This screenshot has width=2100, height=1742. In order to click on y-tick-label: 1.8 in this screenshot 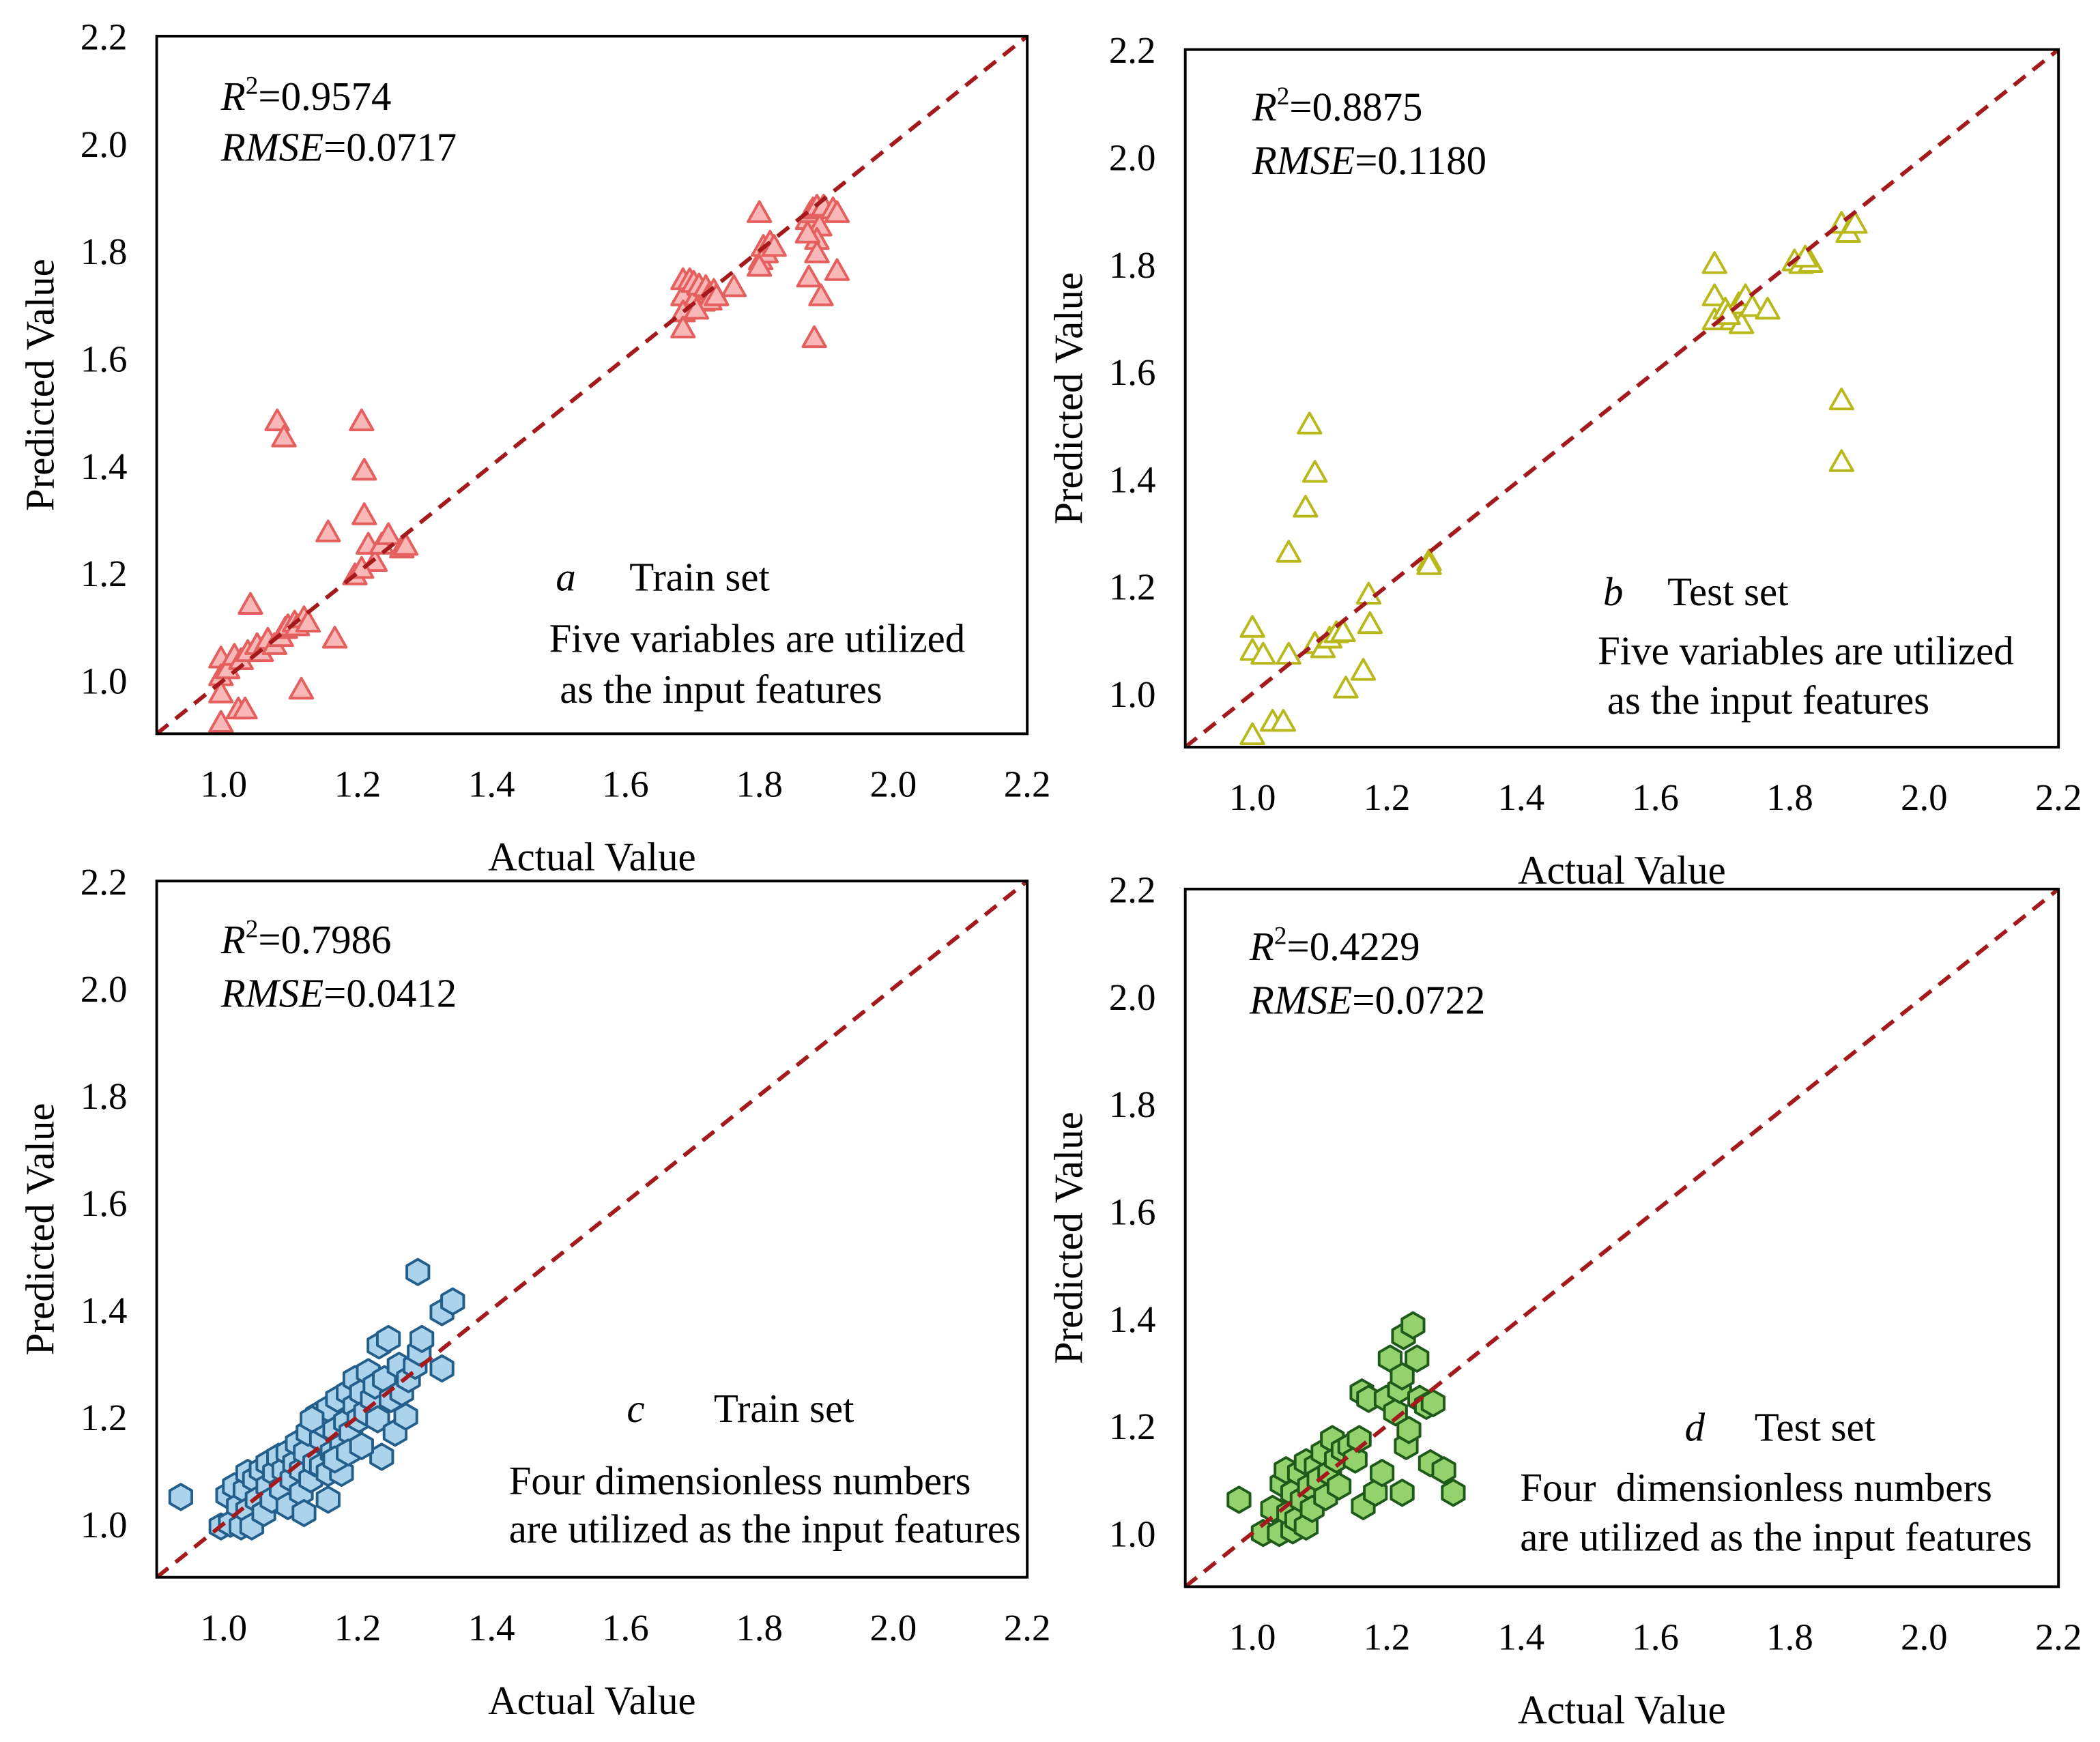, I will do `click(1132, 1104)`.